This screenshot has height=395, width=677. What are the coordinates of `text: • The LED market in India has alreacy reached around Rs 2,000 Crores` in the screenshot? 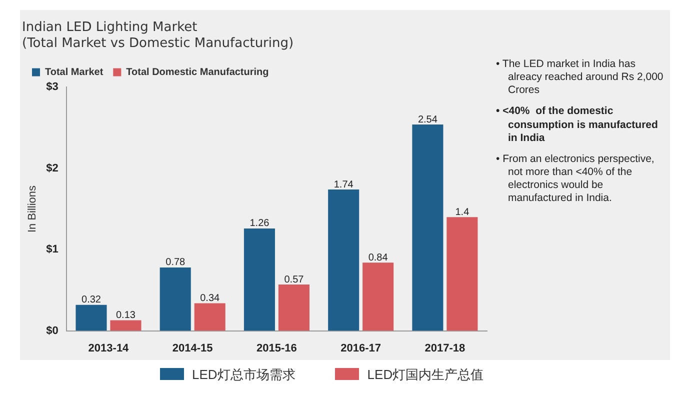 It's located at (580, 78).